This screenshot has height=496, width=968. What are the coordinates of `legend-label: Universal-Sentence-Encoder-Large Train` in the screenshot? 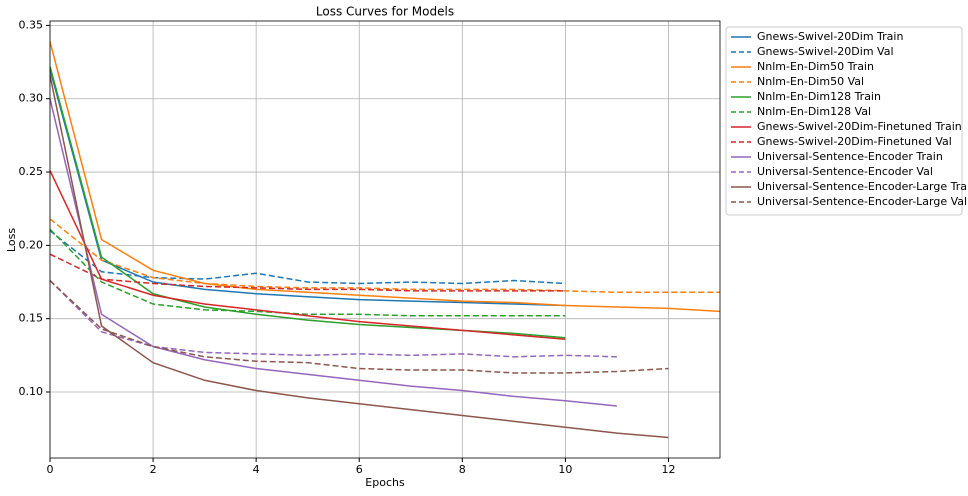 It's located at (862, 186).